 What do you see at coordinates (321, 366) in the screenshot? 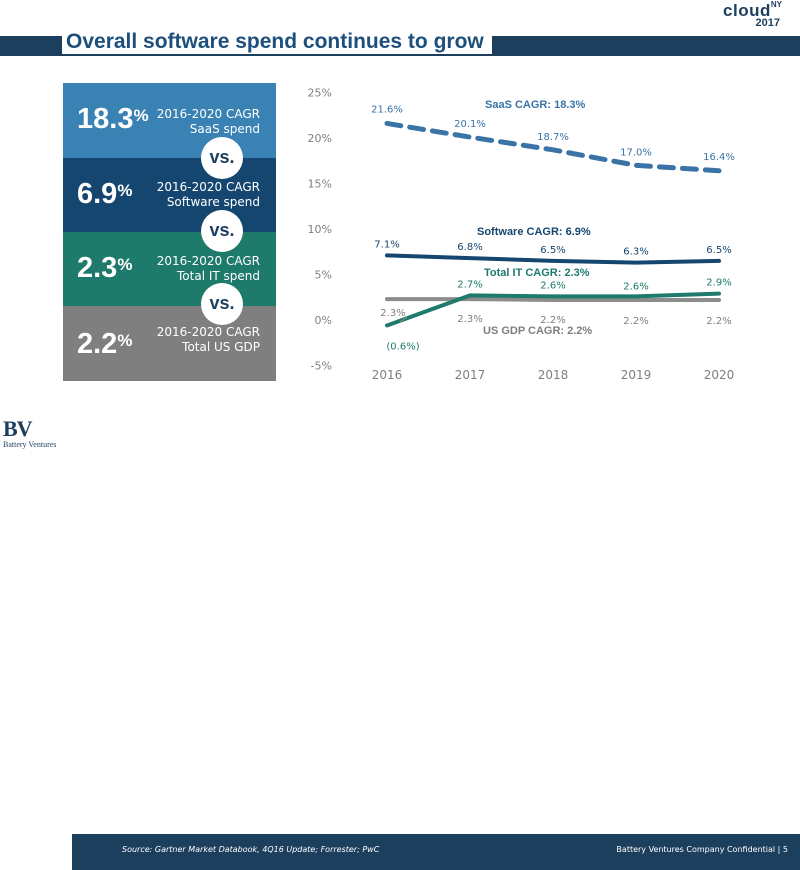
I see `y-tick-label: -5%` at bounding box center [321, 366].